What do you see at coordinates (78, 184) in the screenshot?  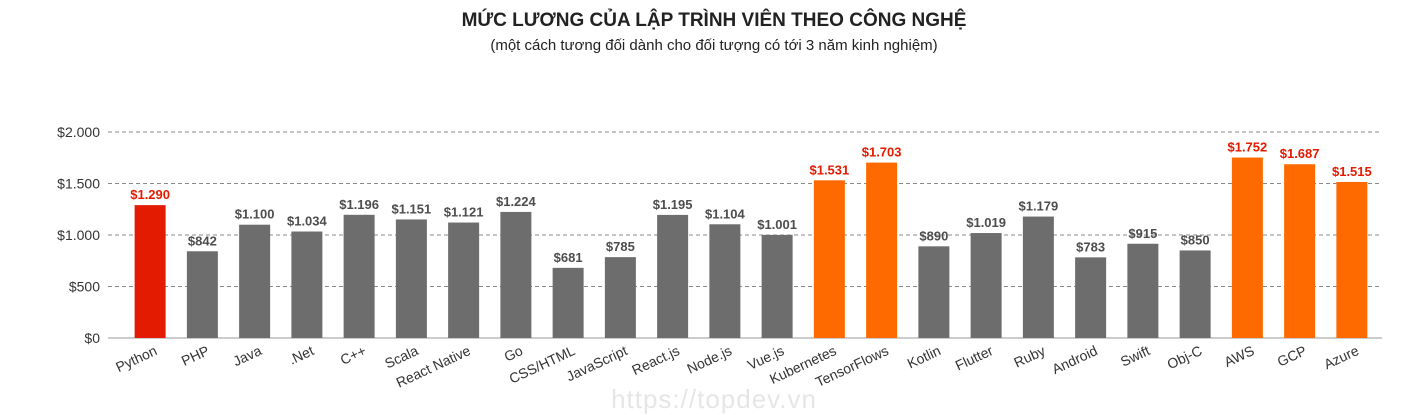 I see `y-tick-label: $1.500` at bounding box center [78, 184].